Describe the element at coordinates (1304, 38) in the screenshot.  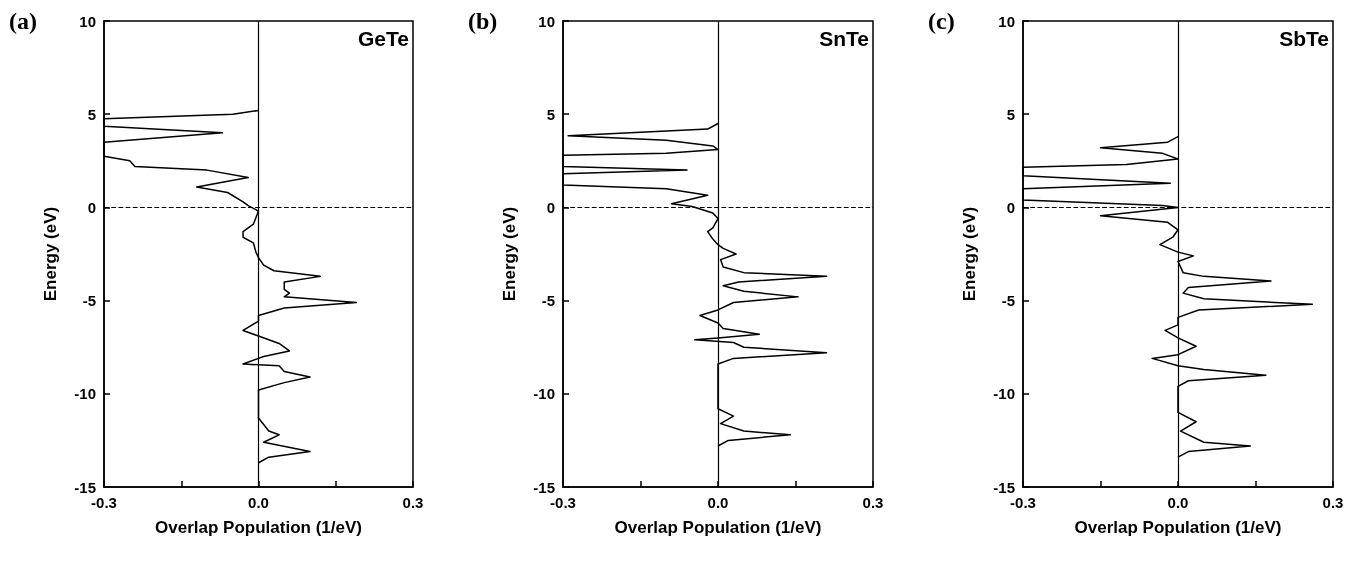
I see `annotation: SbTe` at that location.